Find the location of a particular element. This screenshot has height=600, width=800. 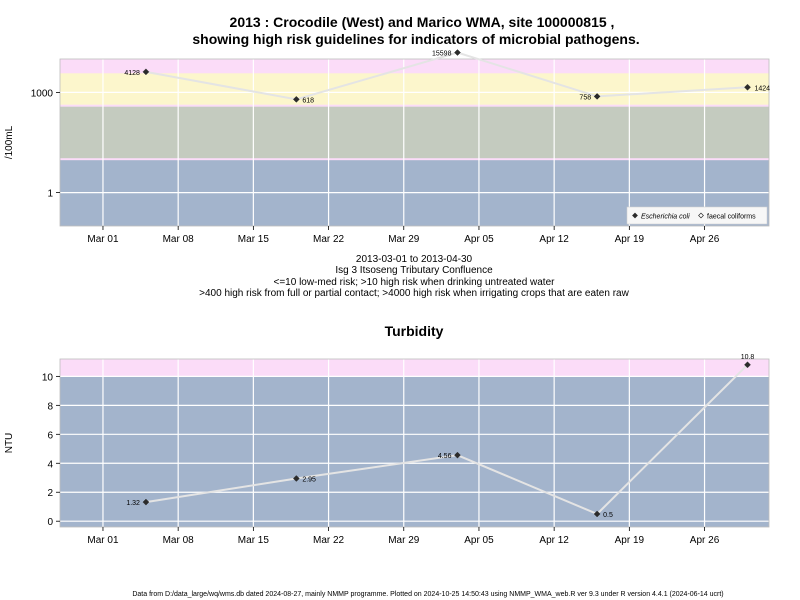

y-tick-label: 1 is located at coordinates (50, 194).